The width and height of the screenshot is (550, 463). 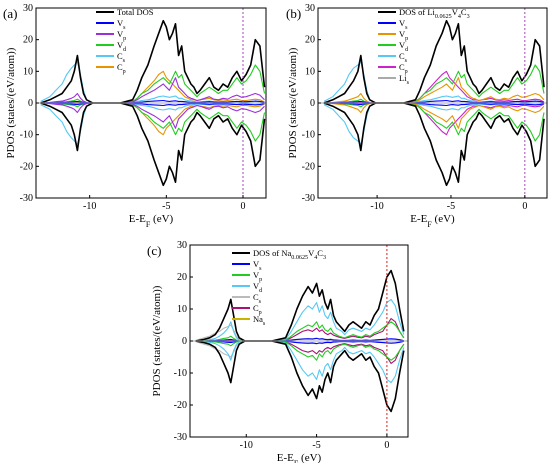 I want to click on panel-label: (a), so click(x=10, y=13).